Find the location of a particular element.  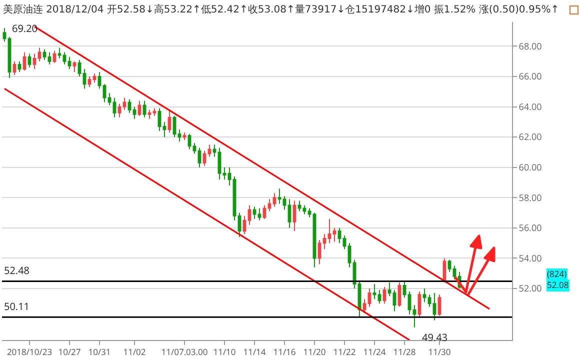

x-tick-label: 11/30 is located at coordinates (439, 352).